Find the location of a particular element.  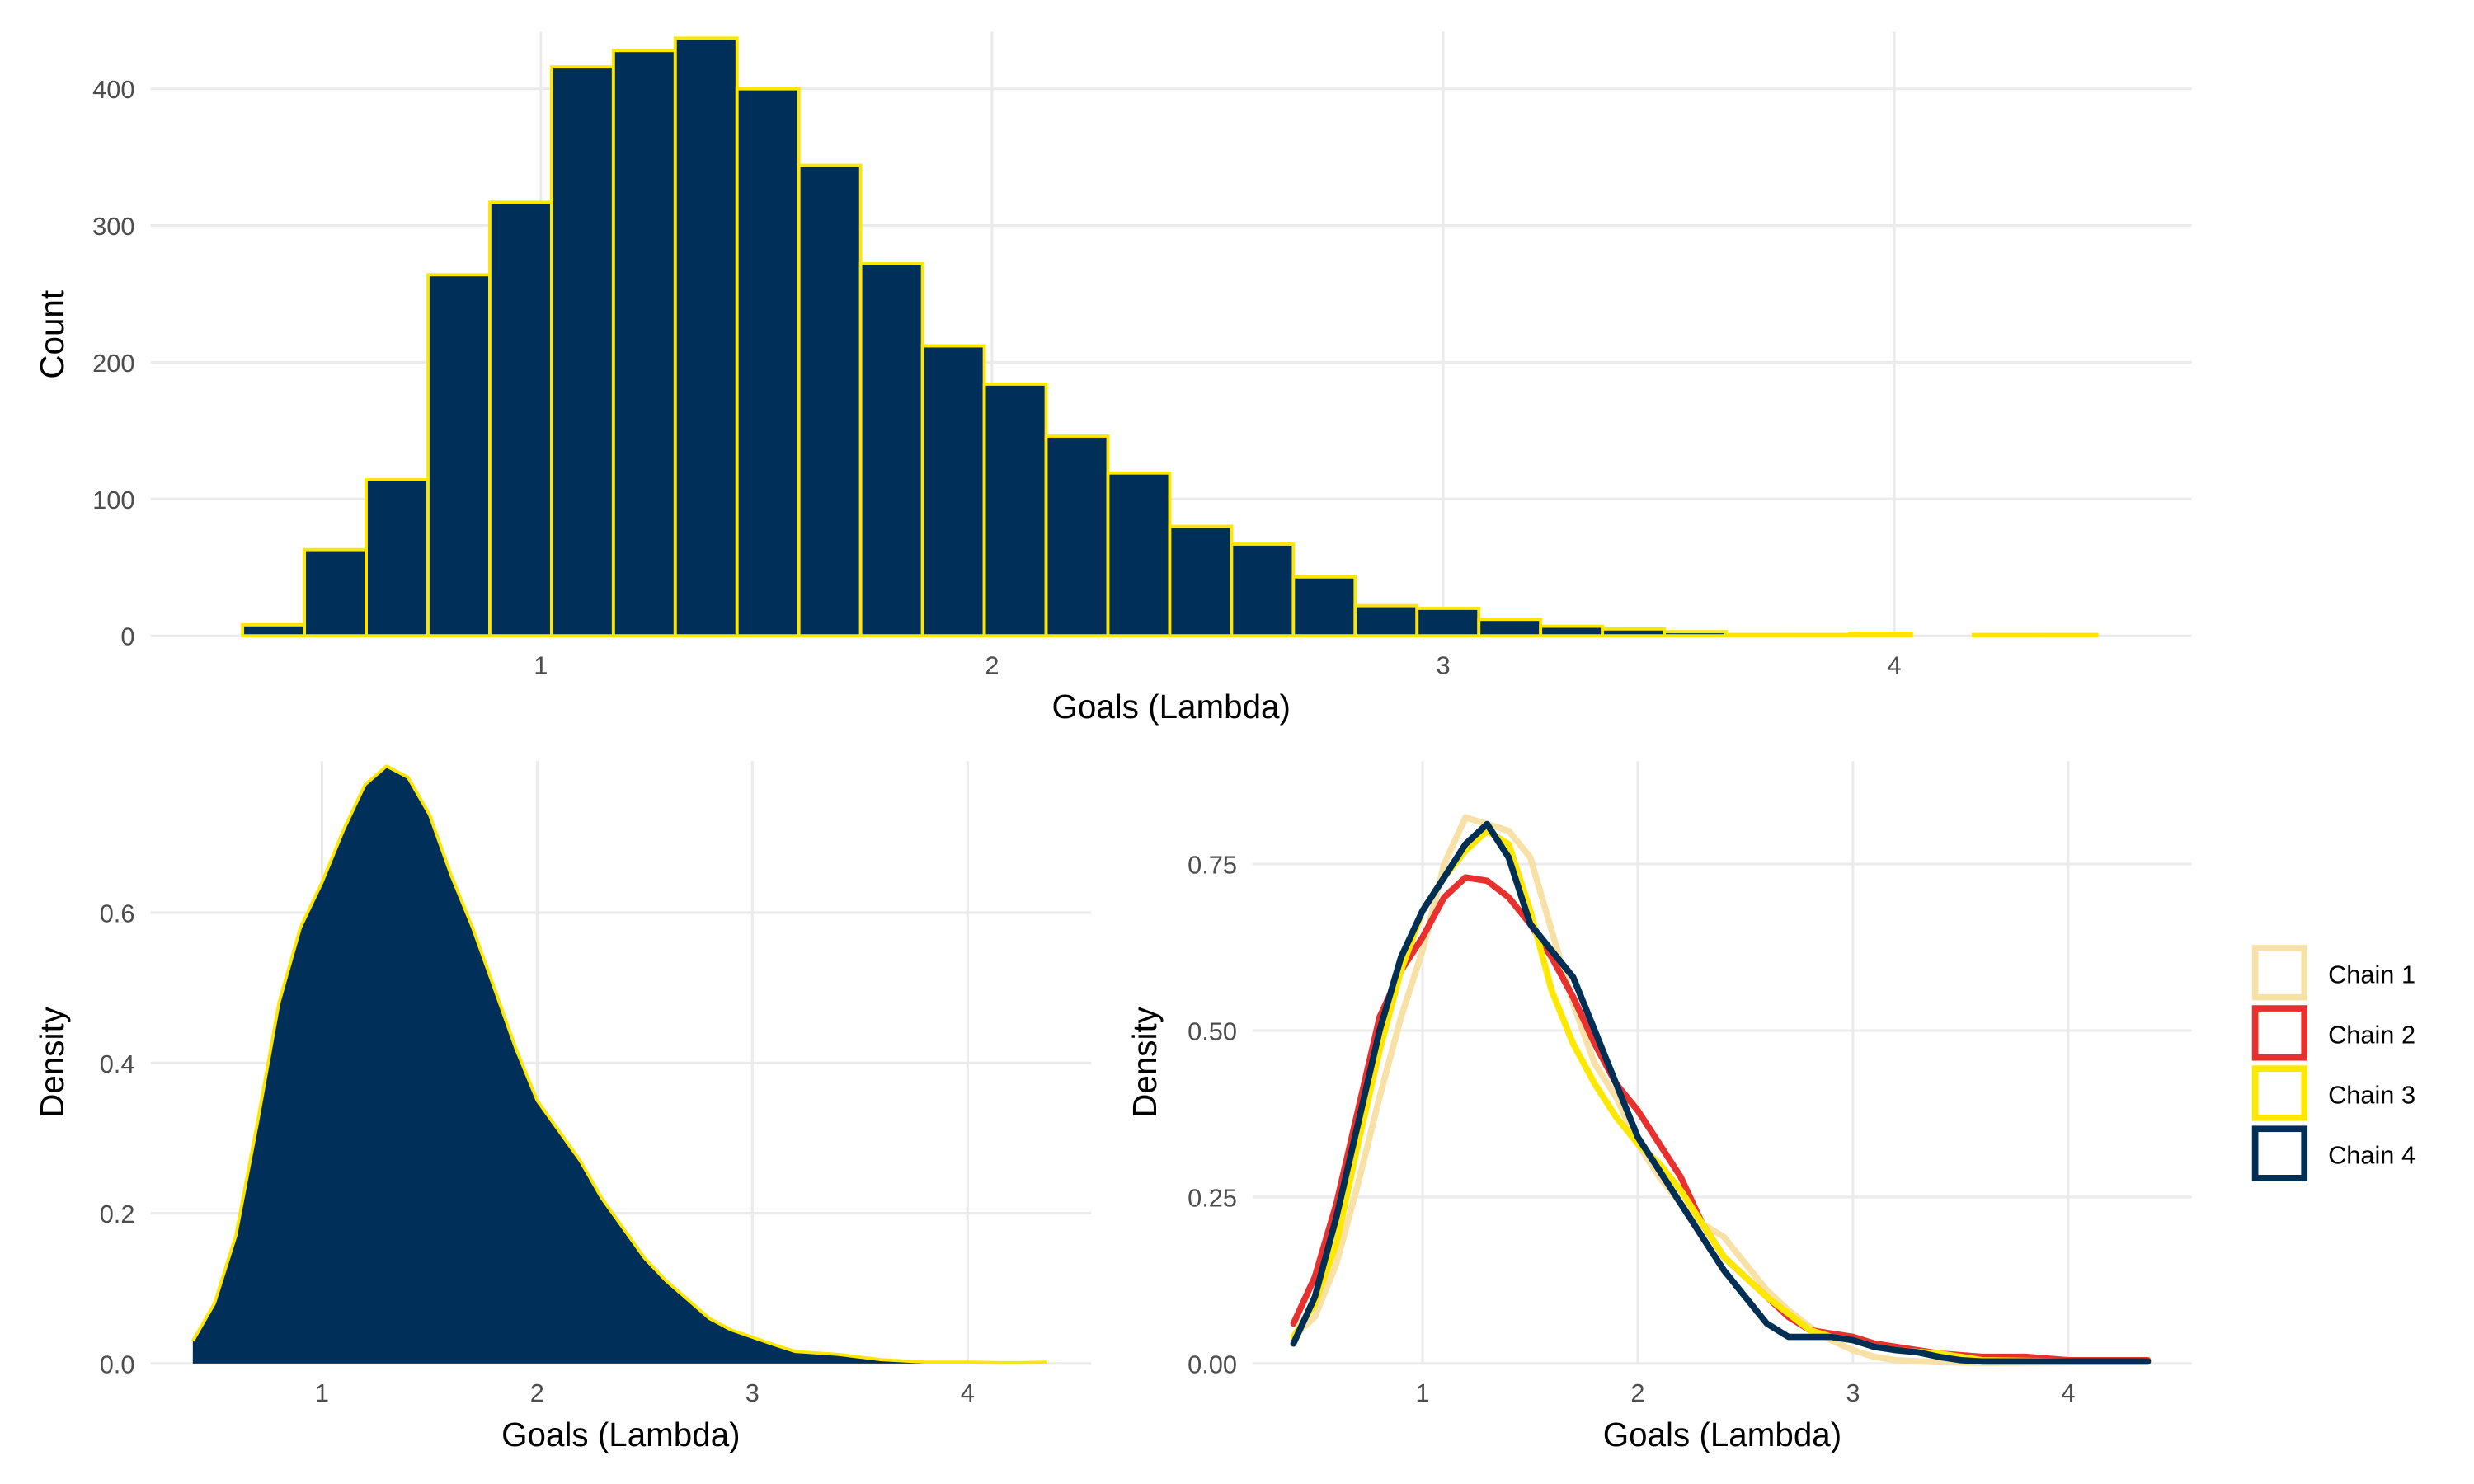

y-tick-label: 400 is located at coordinates (113, 89).